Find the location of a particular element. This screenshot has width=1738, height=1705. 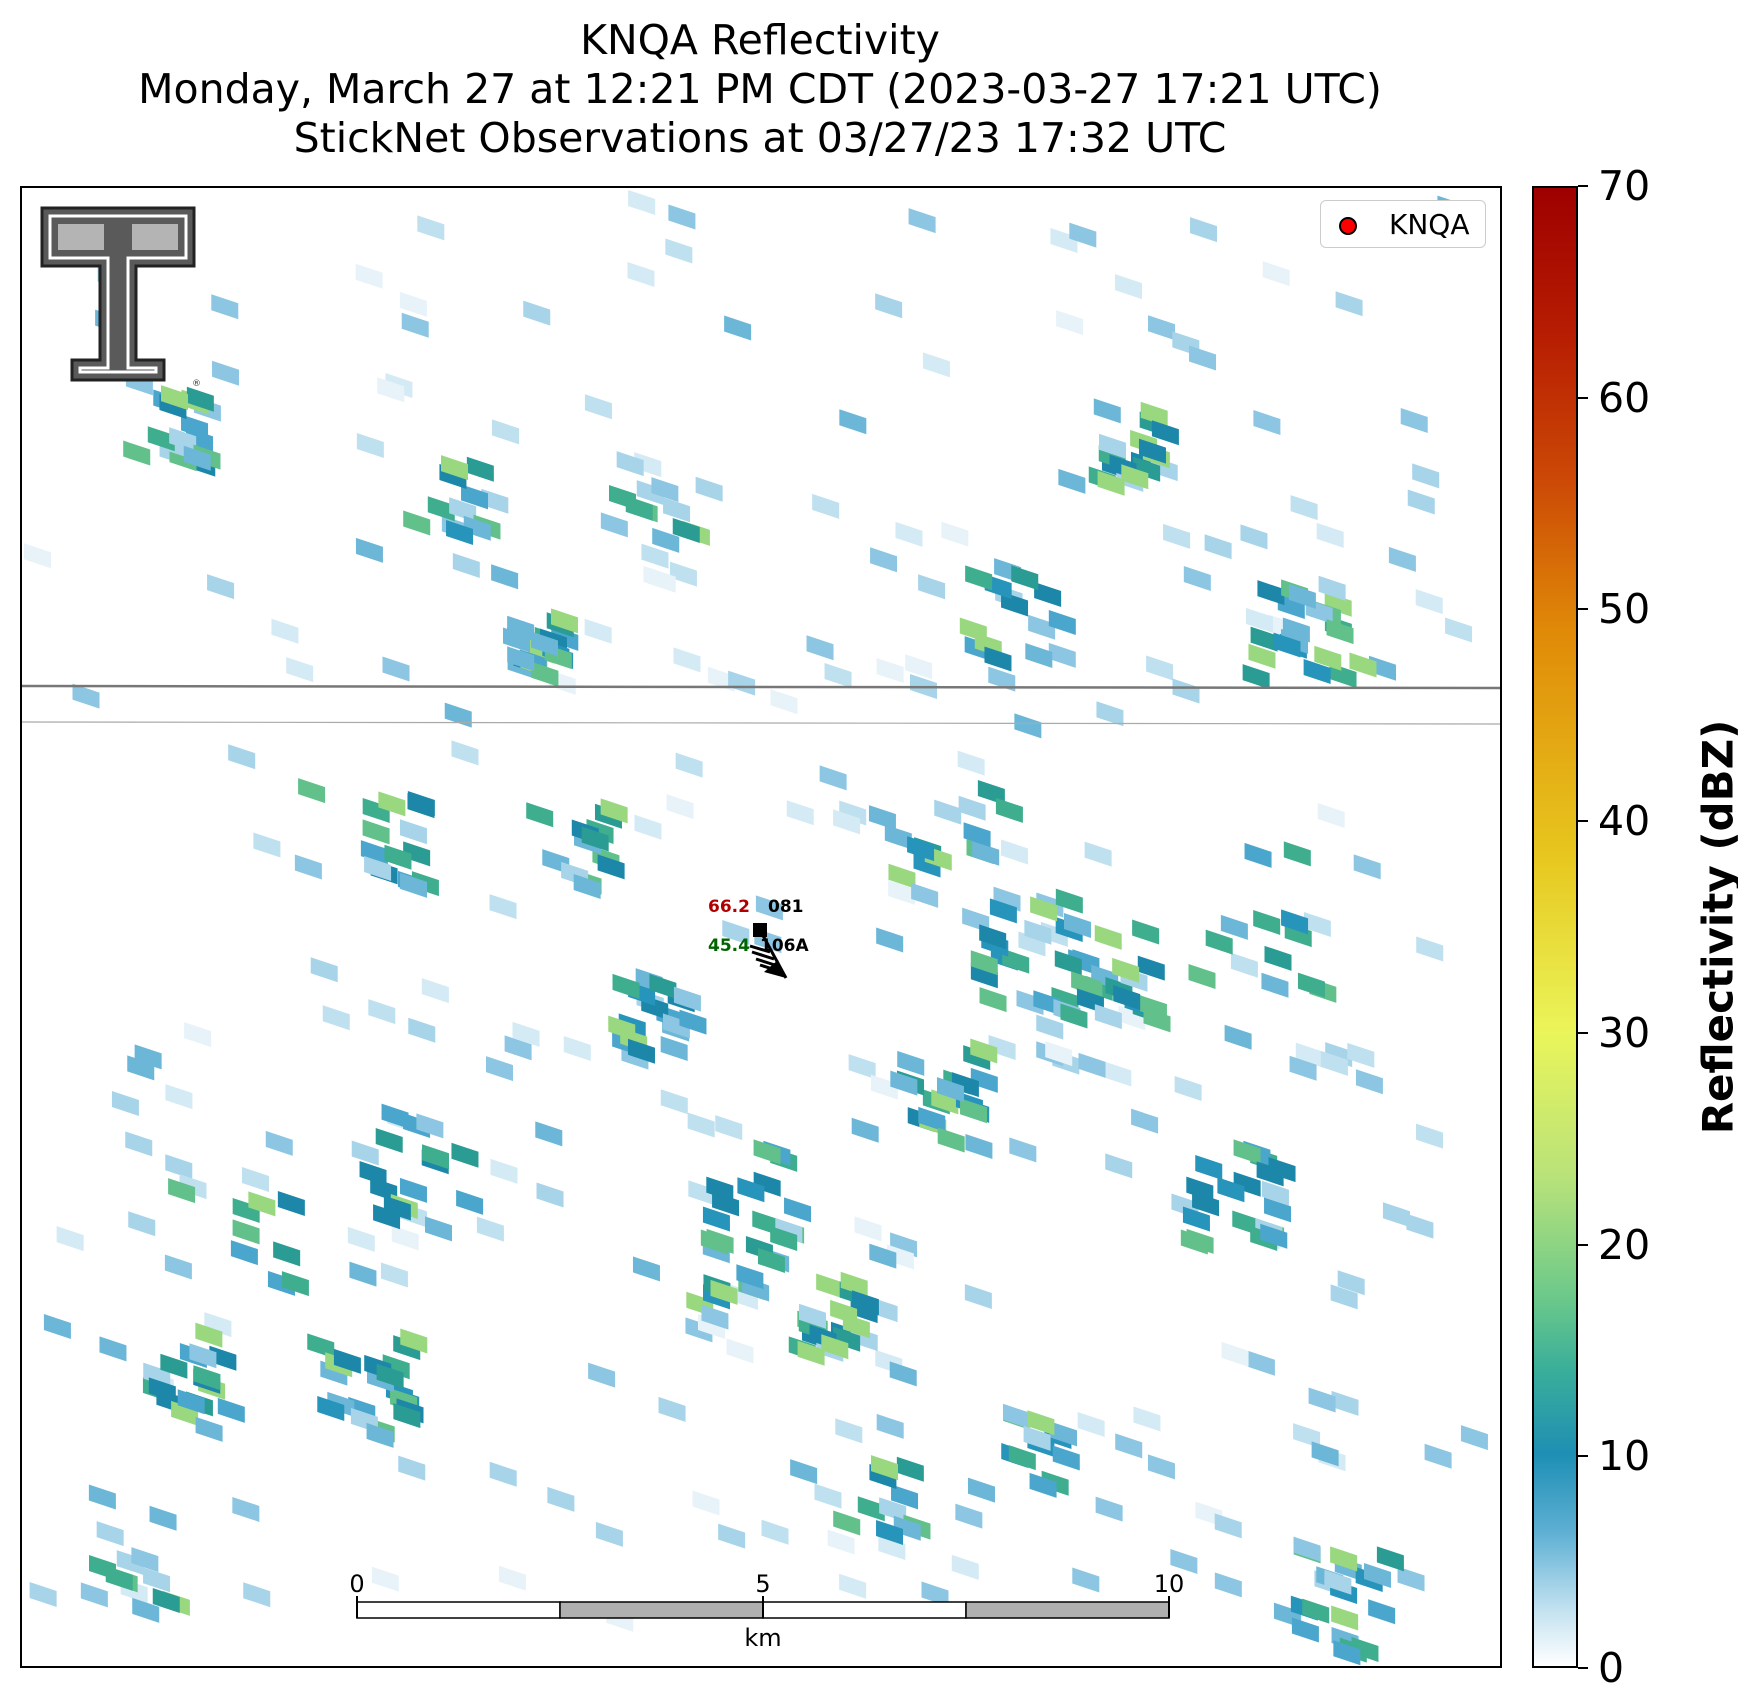

station-plot: 66.2 081 45.4 106A is located at coordinates (758, 938).